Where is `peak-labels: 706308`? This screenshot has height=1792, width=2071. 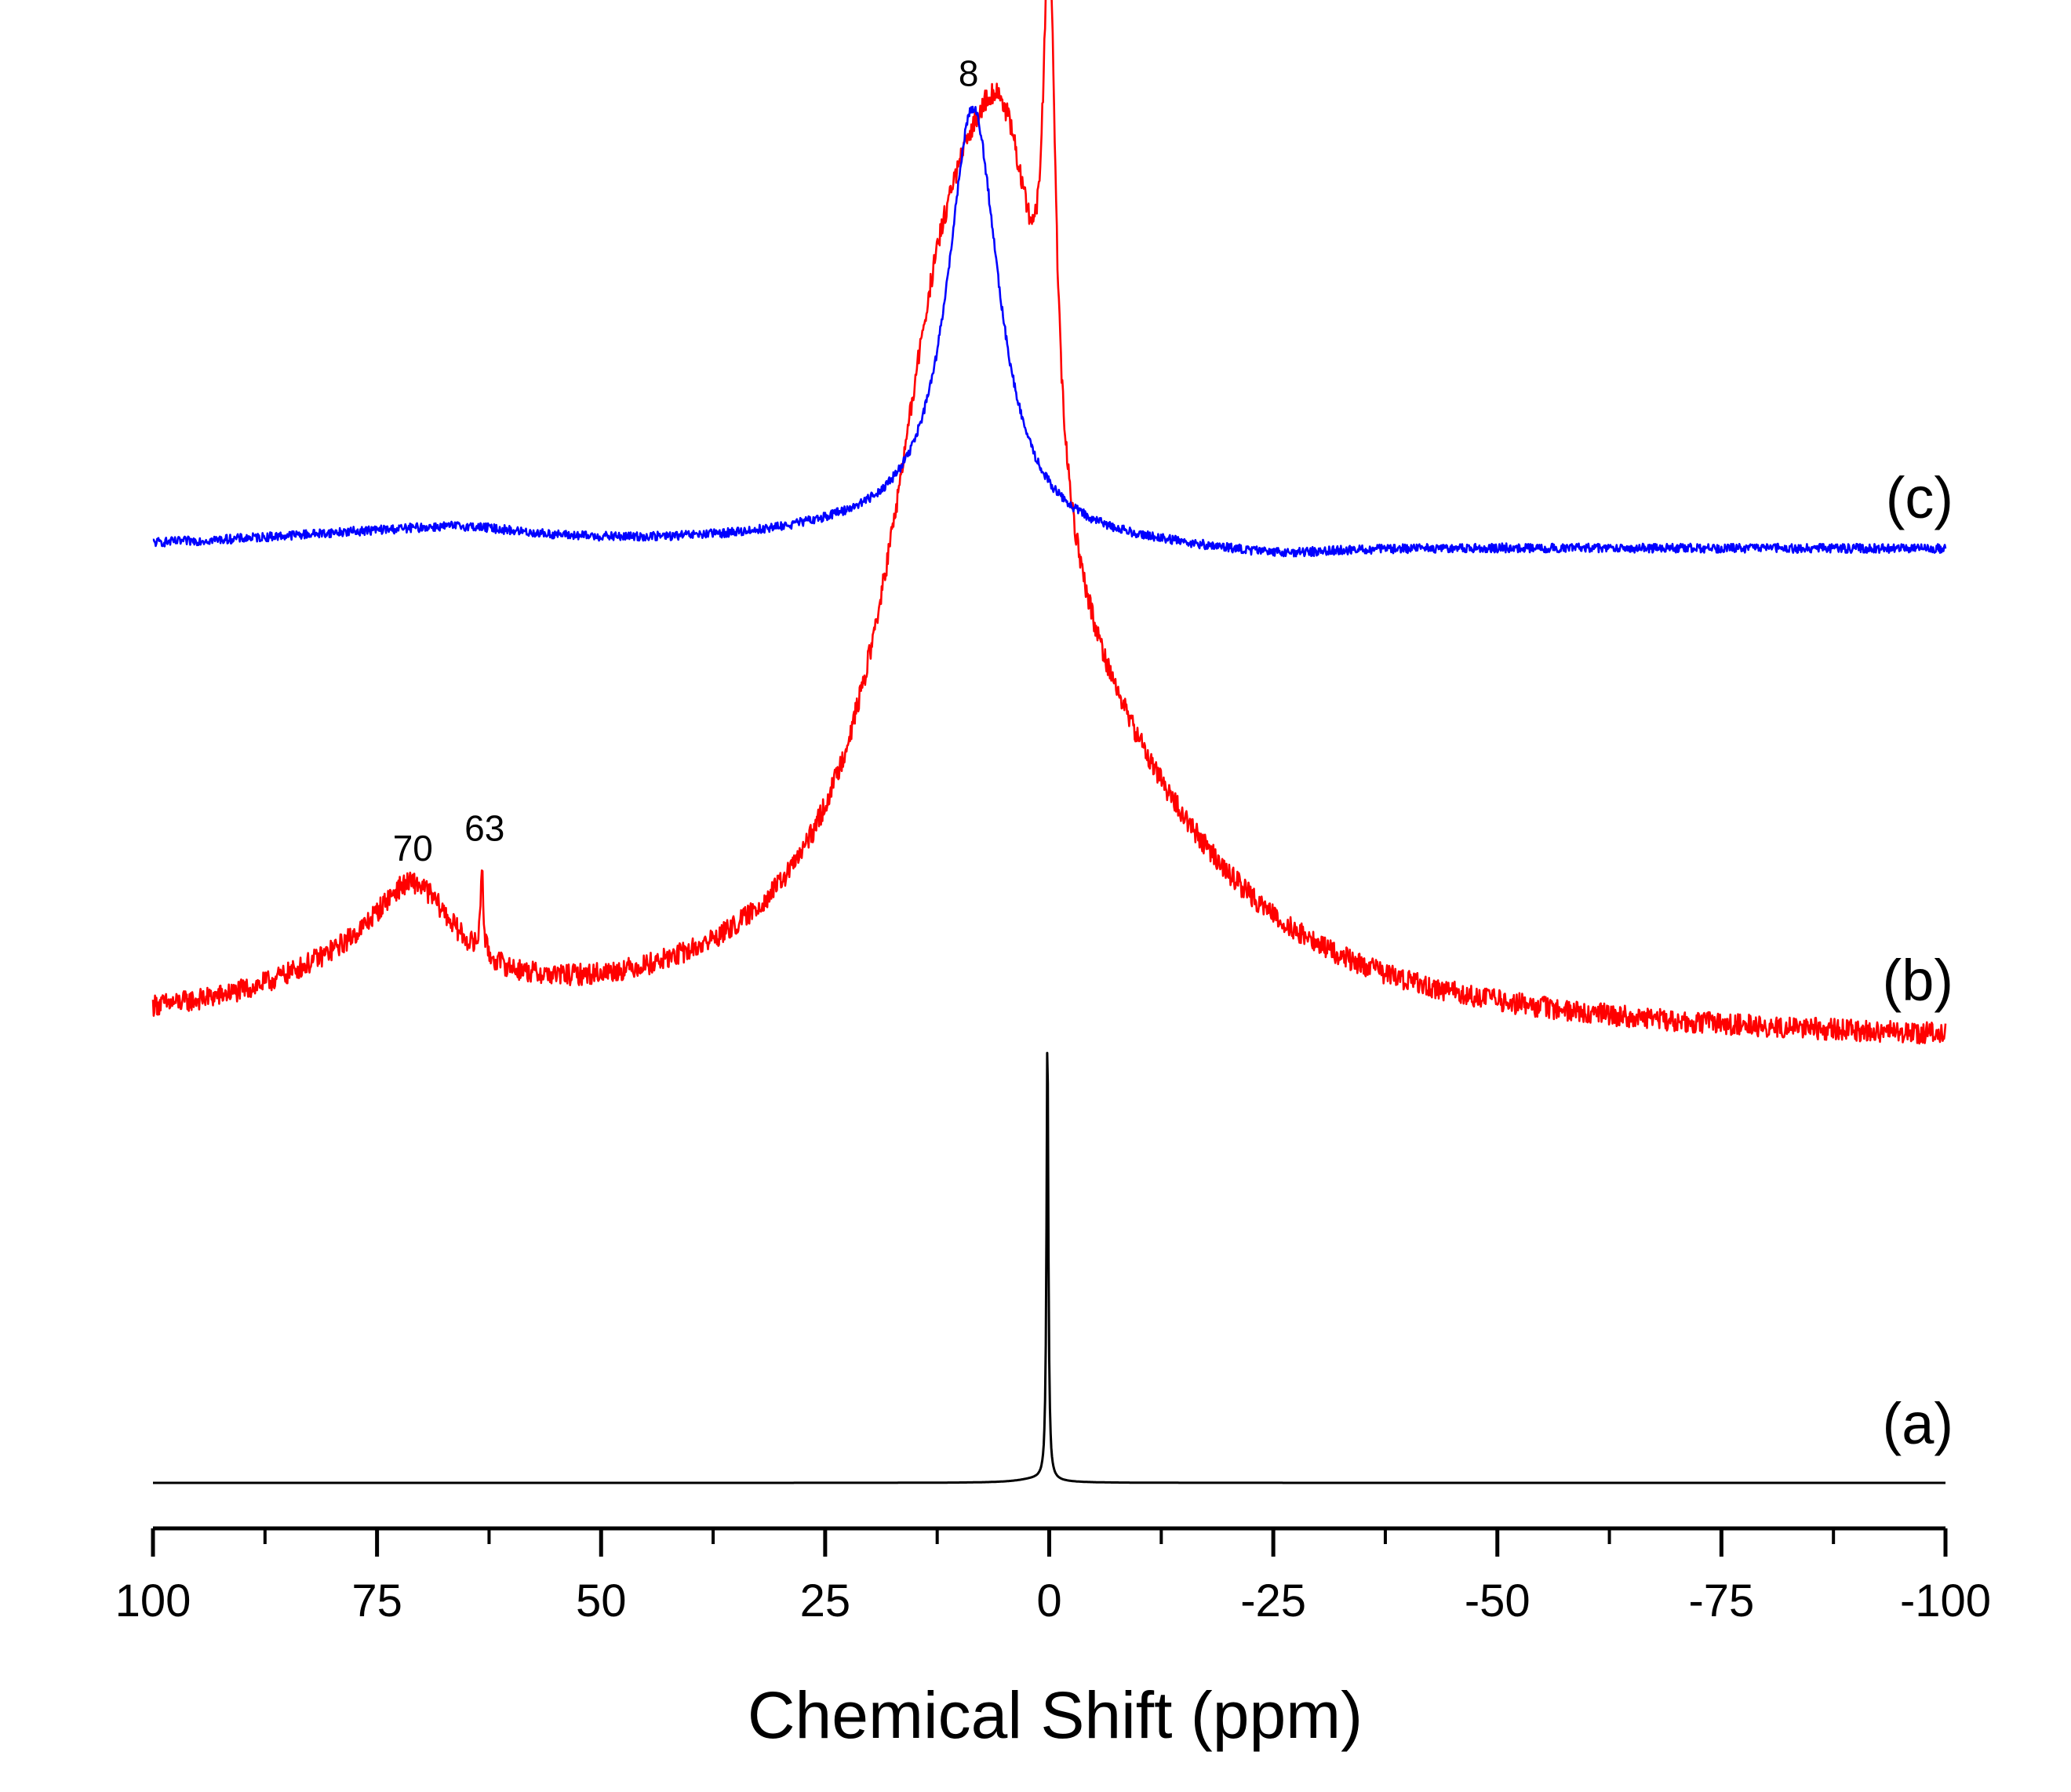
peak-labels: 706308 is located at coordinates (686, 461).